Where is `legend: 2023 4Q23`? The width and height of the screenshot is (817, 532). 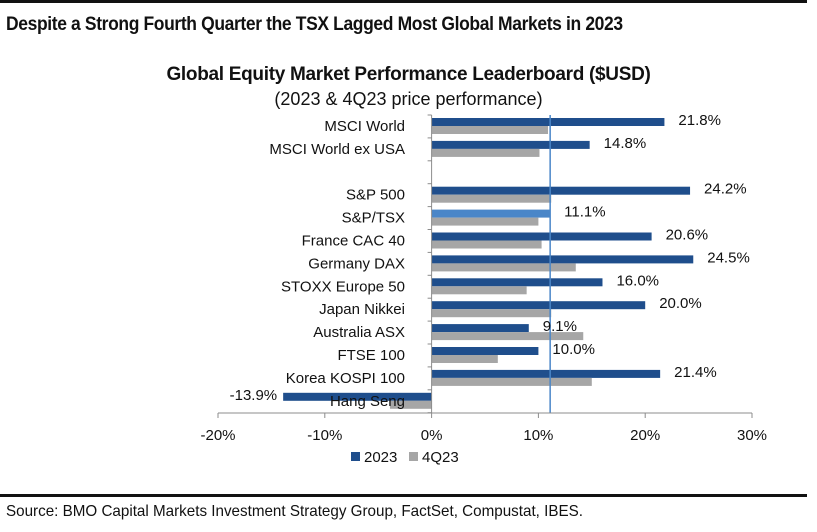
legend: 2023 4Q23 is located at coordinates (405, 457).